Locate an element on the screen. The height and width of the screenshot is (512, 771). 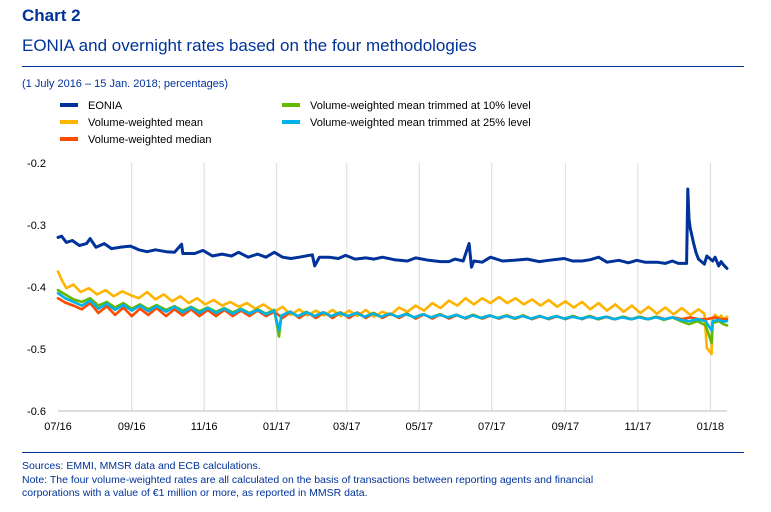
legend-item-eonia: EONIA is located at coordinates (91, 106).